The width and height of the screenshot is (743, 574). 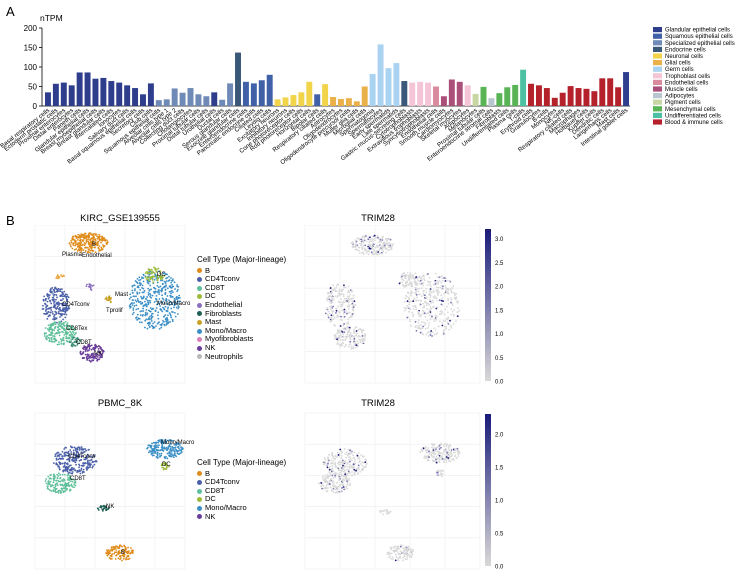 What do you see at coordinates (114, 311) in the screenshot?
I see `cluster-label: Tprolif` at bounding box center [114, 311].